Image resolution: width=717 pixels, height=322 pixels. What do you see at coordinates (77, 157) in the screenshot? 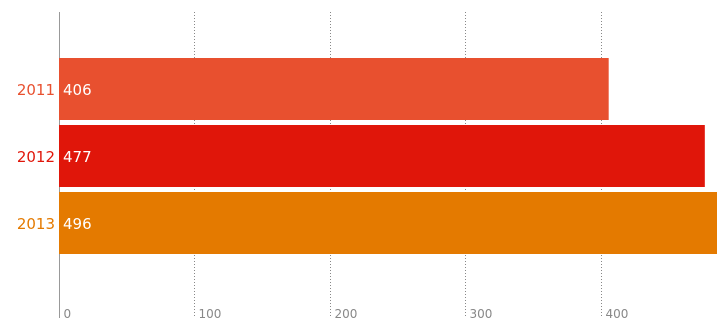
I see `data-label: 477` at bounding box center [77, 157].